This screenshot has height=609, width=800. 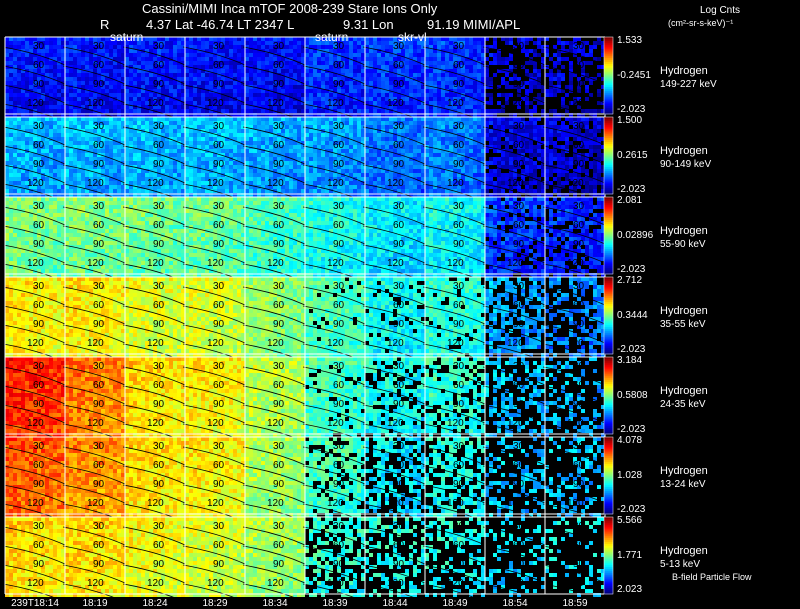 I want to click on energy-label: 13-24 keV, so click(x=683, y=484).